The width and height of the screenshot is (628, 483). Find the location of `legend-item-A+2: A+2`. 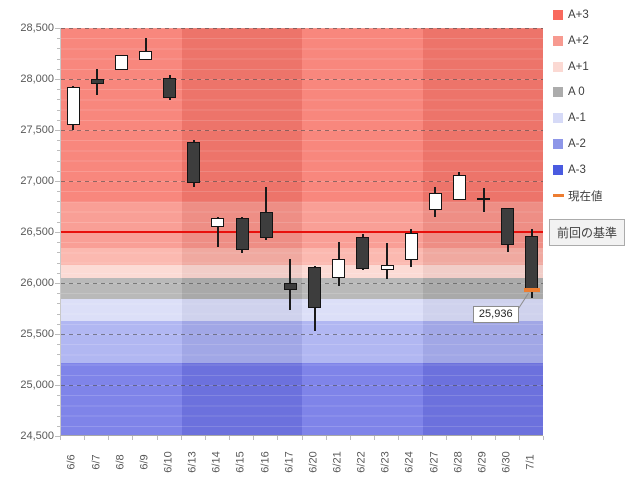

legend-item-A+2: A+2 is located at coordinates (571, 41).